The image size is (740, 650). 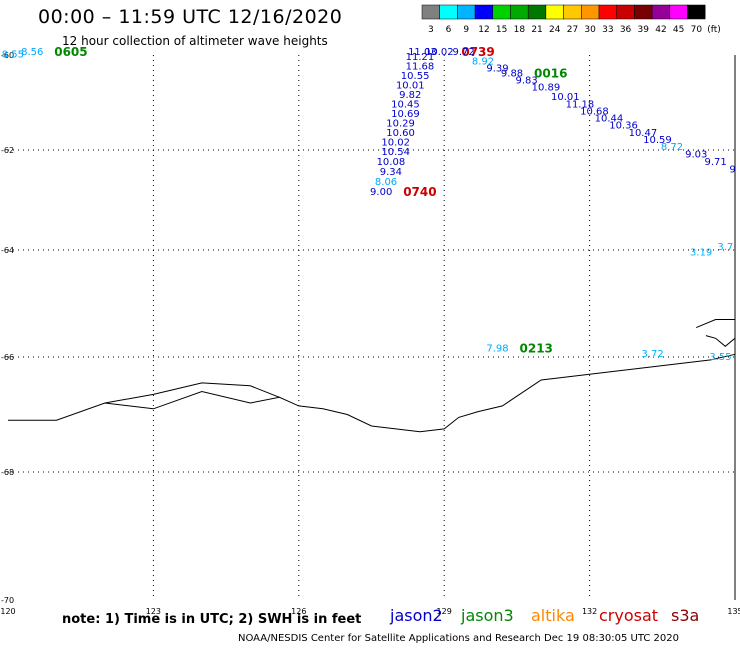 What do you see at coordinates (420, 57) in the screenshot?
I see `swh-value-label: 11.21` at bounding box center [420, 57].